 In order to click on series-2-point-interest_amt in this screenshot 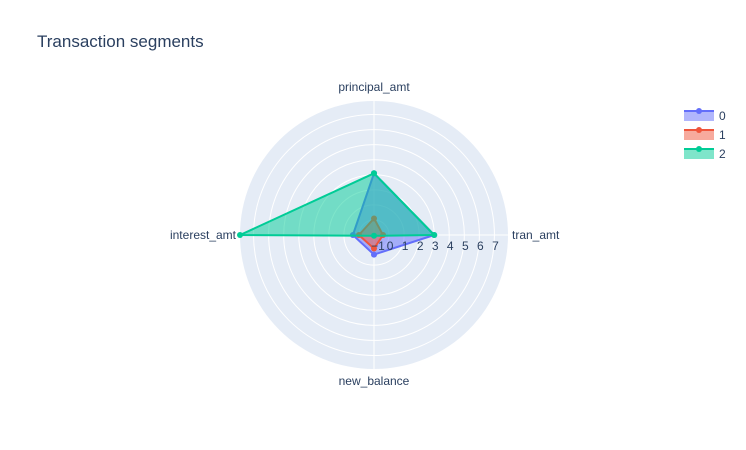, I will do `click(240, 235)`.